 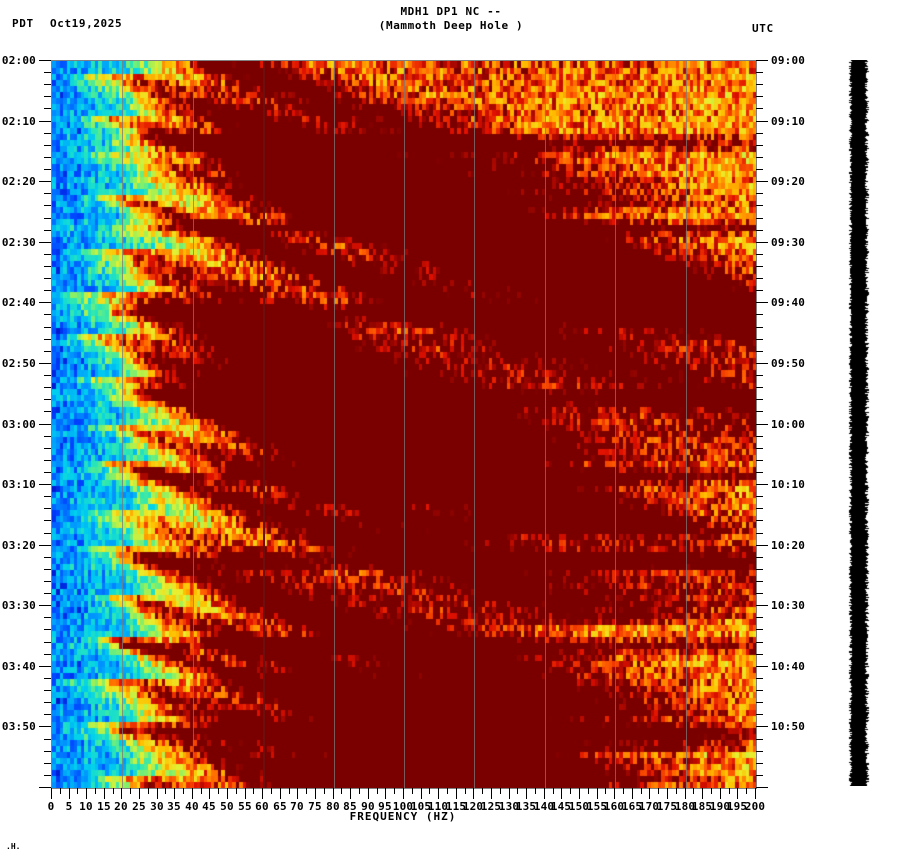 What do you see at coordinates (297, 806) in the screenshot?
I see `freq-label: 70` at bounding box center [297, 806].